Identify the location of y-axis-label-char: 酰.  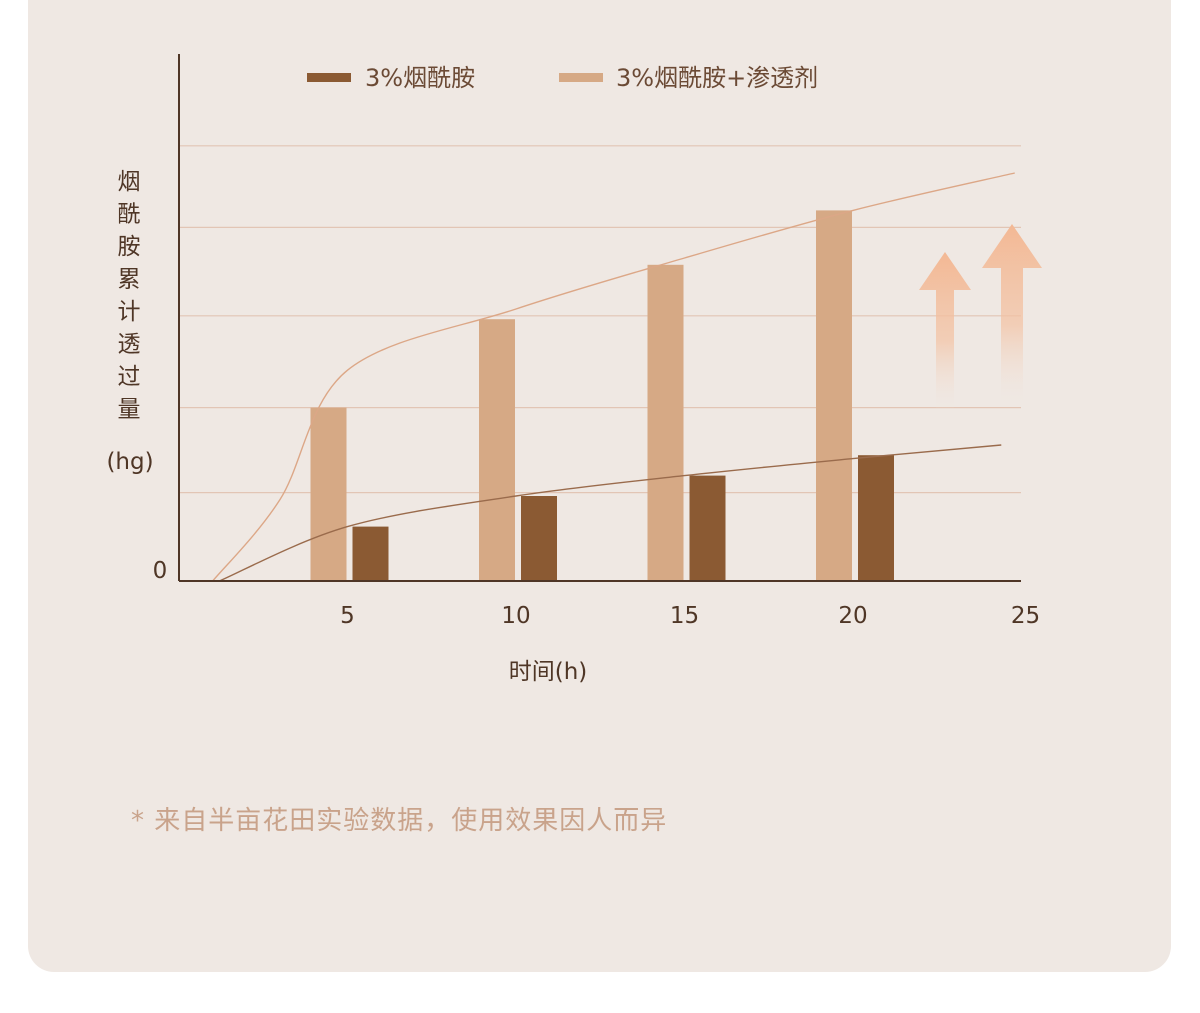
(129, 215).